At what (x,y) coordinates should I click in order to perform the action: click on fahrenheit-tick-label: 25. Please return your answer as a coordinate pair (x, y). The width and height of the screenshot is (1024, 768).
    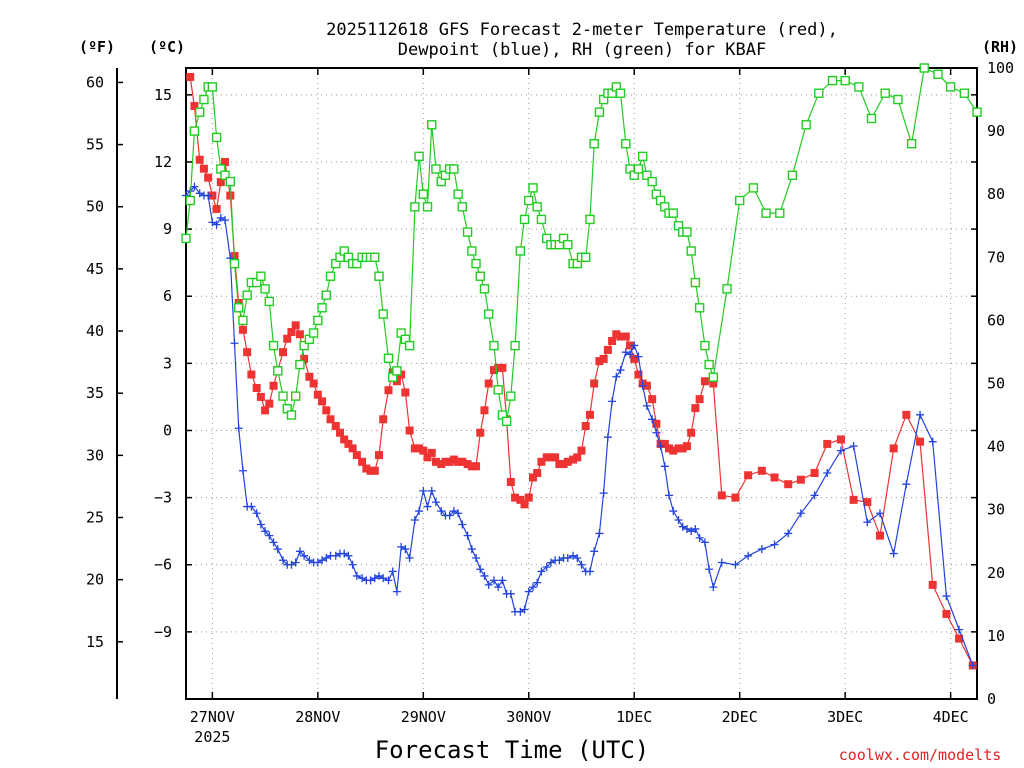
    Looking at the image, I should click on (95, 518).